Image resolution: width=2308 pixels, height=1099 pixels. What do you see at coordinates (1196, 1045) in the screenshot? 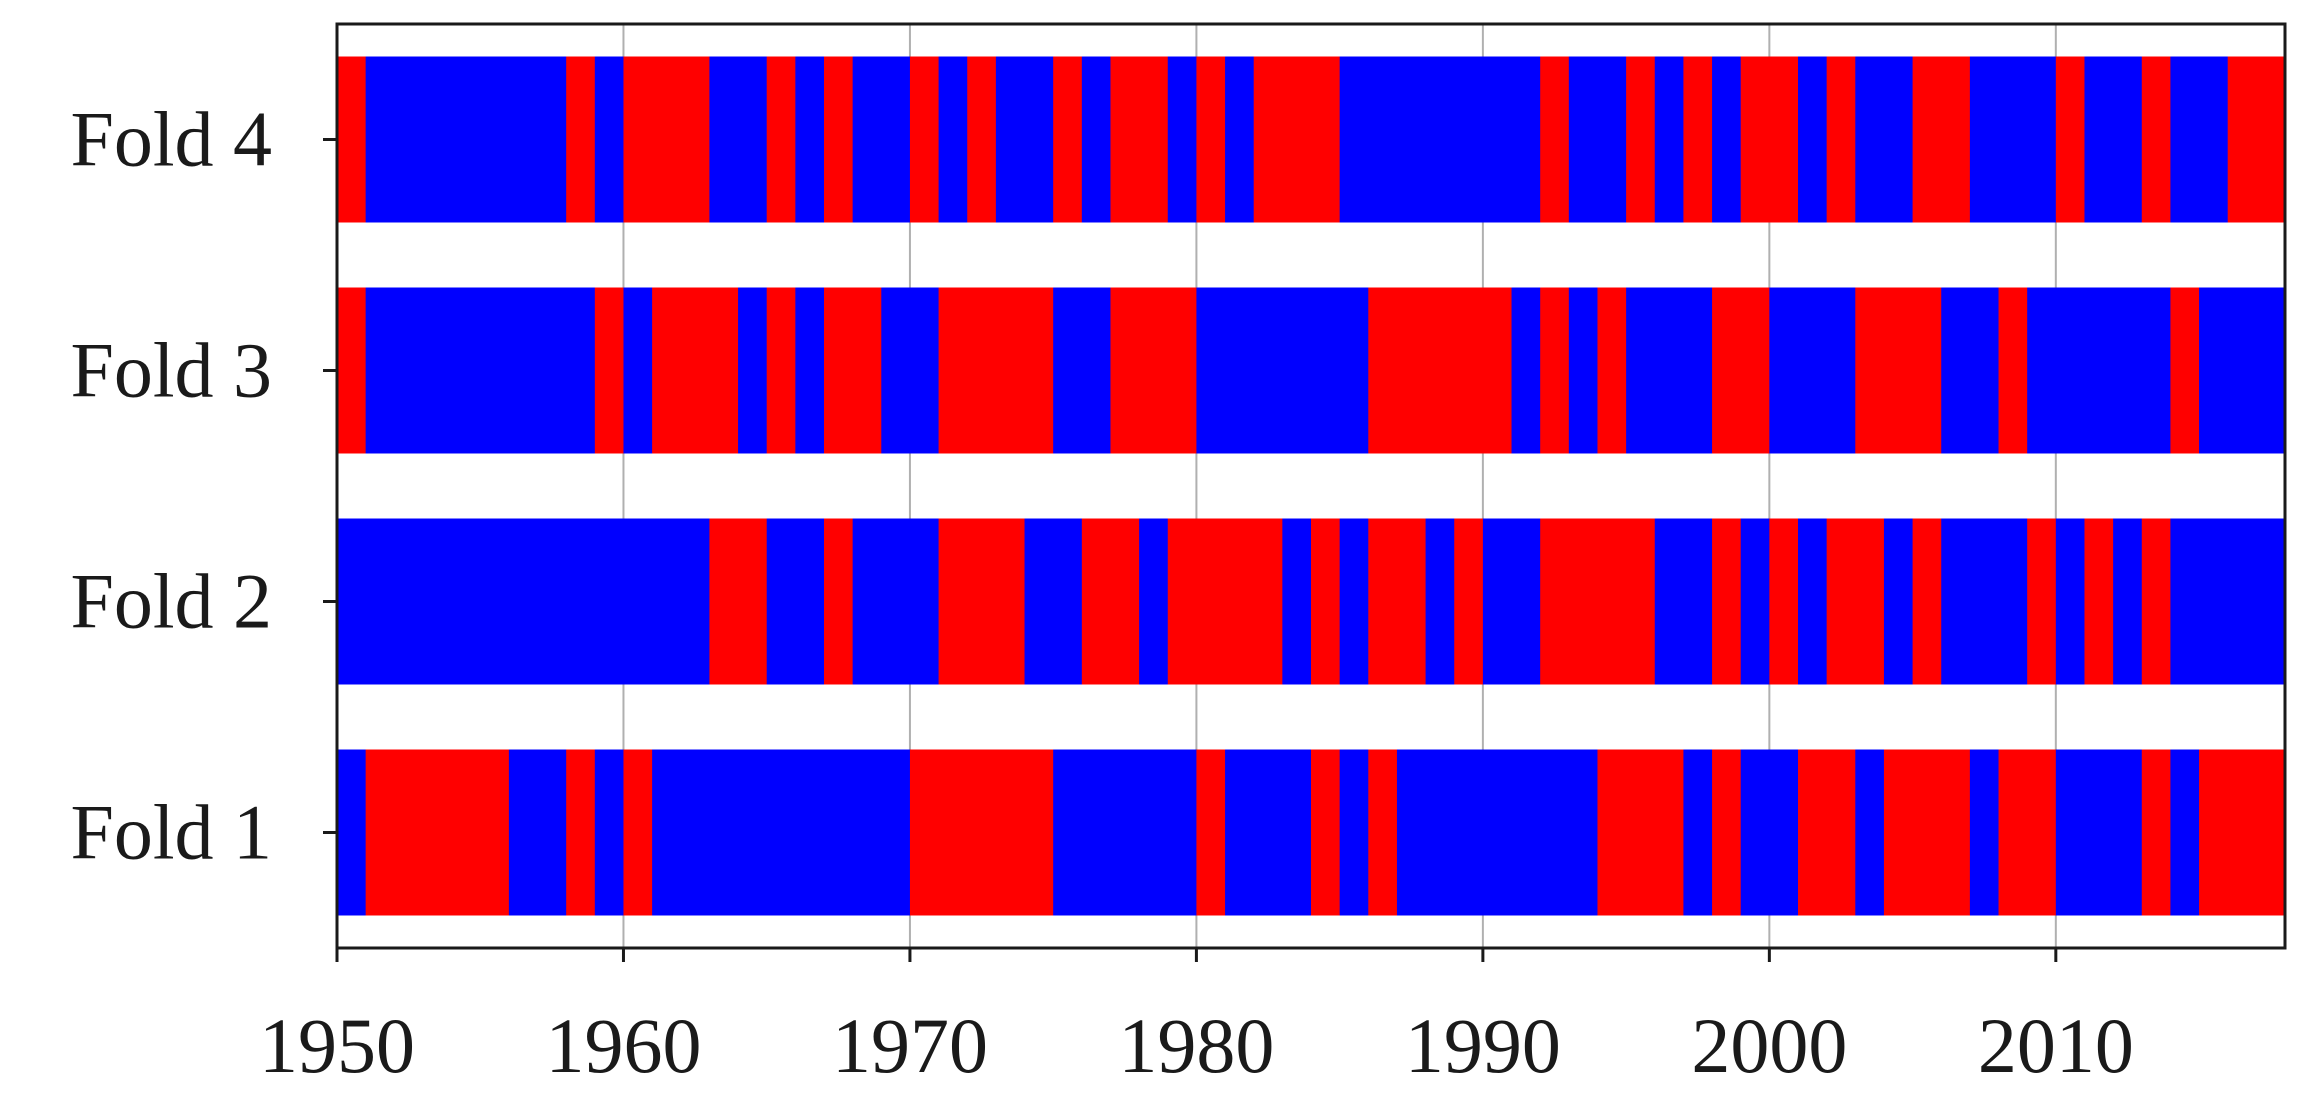
I see `x-tick-label-1980: 1980` at bounding box center [1196, 1045].